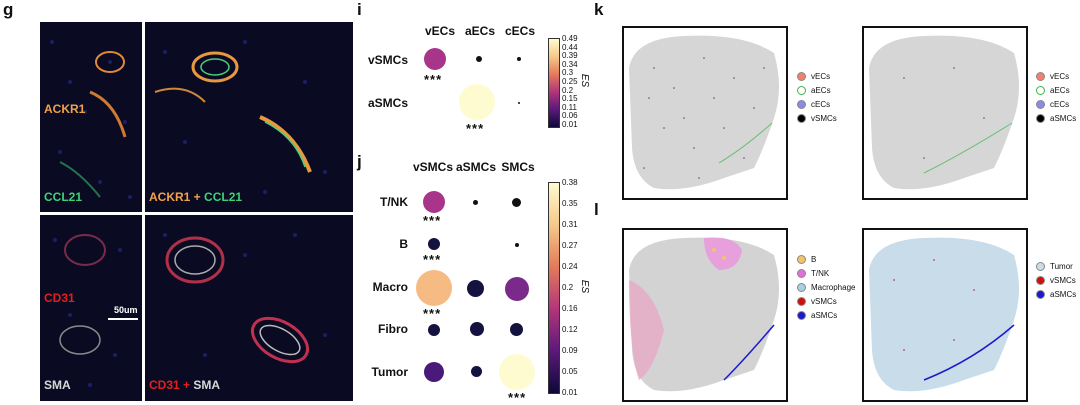 The height and width of the screenshot is (405, 1080). I want to click on legend-label: Macrophage, so click(833, 287).